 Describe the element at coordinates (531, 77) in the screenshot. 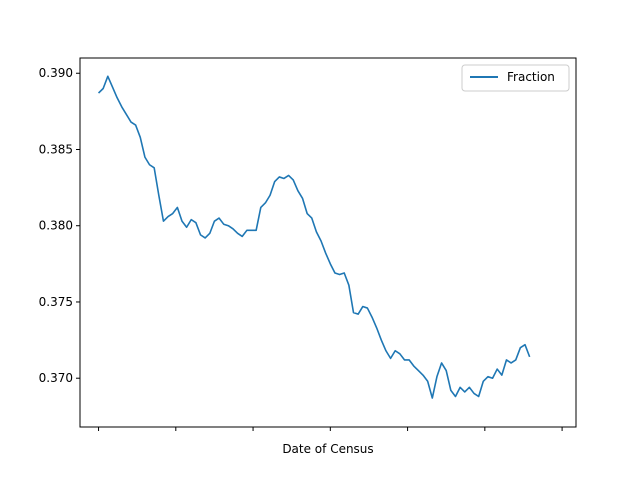

I see `legend-label-fraction: Fraction` at that location.